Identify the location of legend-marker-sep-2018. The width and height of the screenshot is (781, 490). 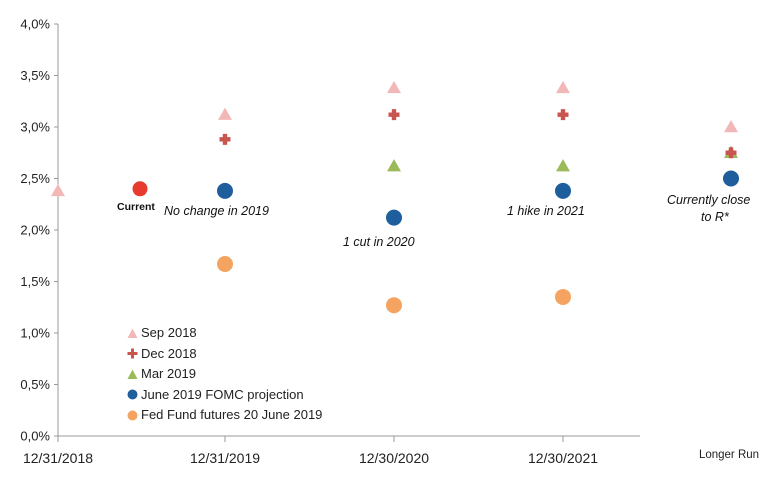
(132, 333).